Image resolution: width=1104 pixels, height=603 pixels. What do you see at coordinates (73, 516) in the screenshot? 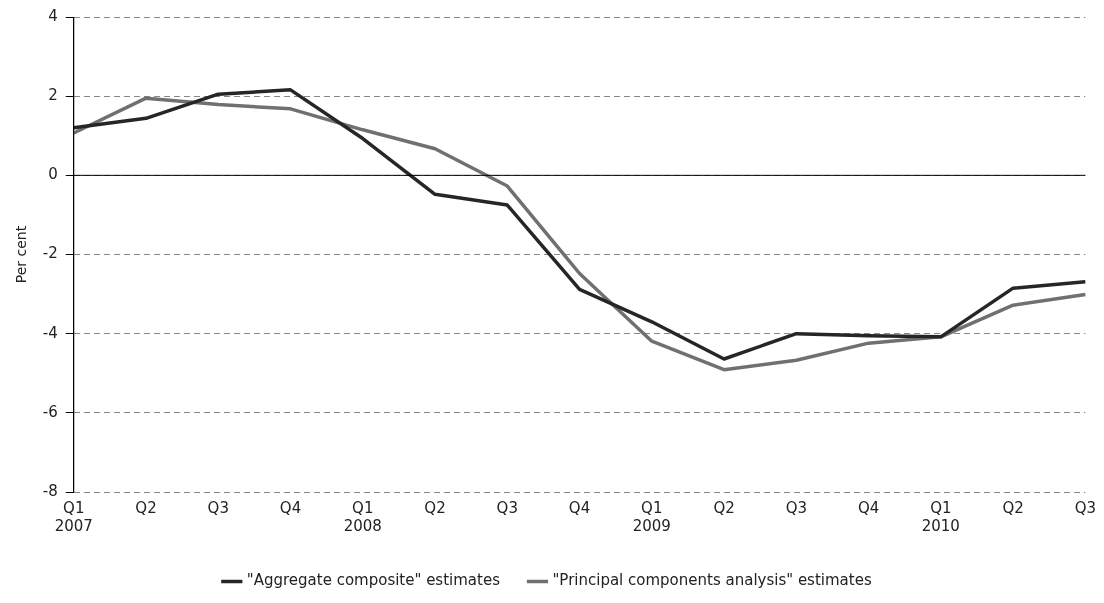
I see `x-tick-label: Q1 2007` at bounding box center [73, 516].